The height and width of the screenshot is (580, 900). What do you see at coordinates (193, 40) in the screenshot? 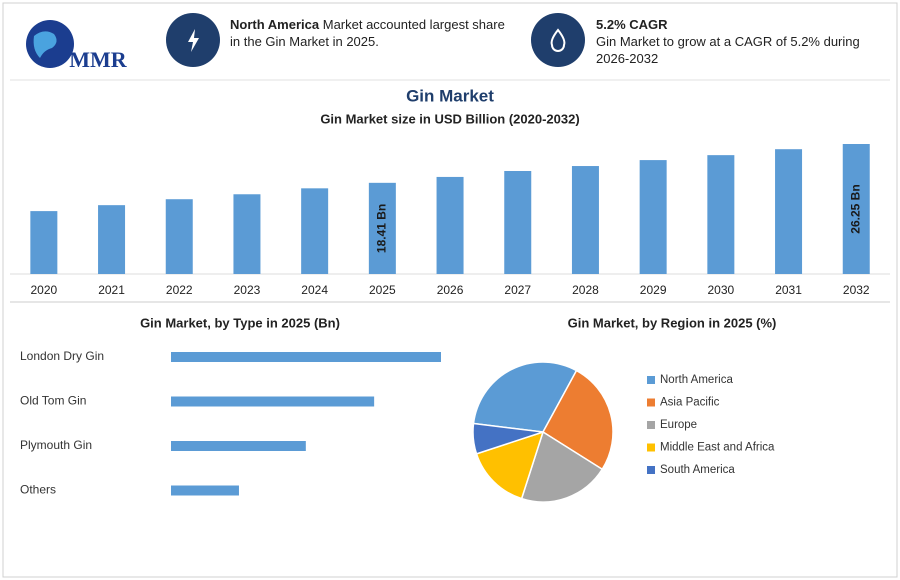
I see `bolt` at bounding box center [193, 40].